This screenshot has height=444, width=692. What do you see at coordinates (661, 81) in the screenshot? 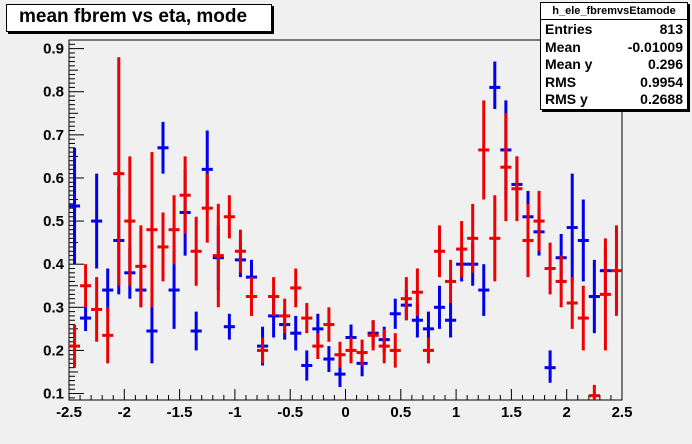
I see `stats-value: 0.9954` at bounding box center [661, 81].